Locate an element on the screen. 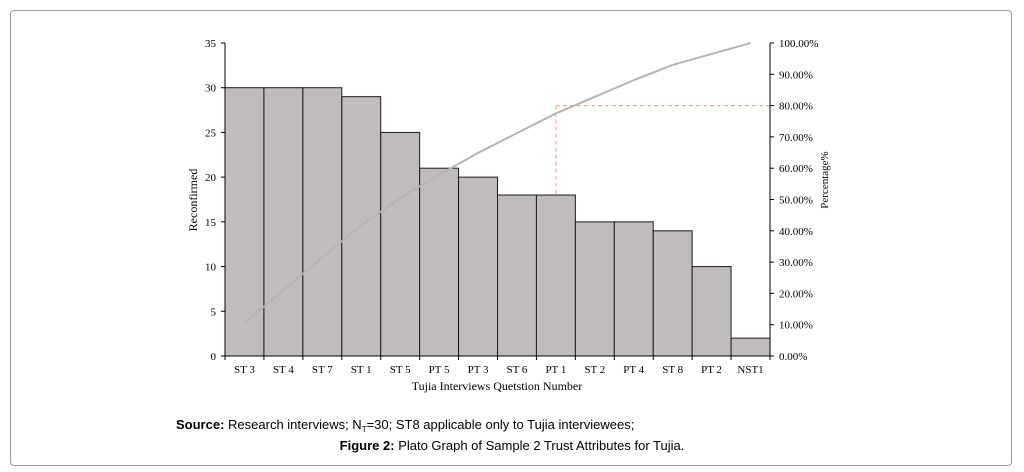 The height and width of the screenshot is (472, 1024). bar-nst1 is located at coordinates (750, 347).